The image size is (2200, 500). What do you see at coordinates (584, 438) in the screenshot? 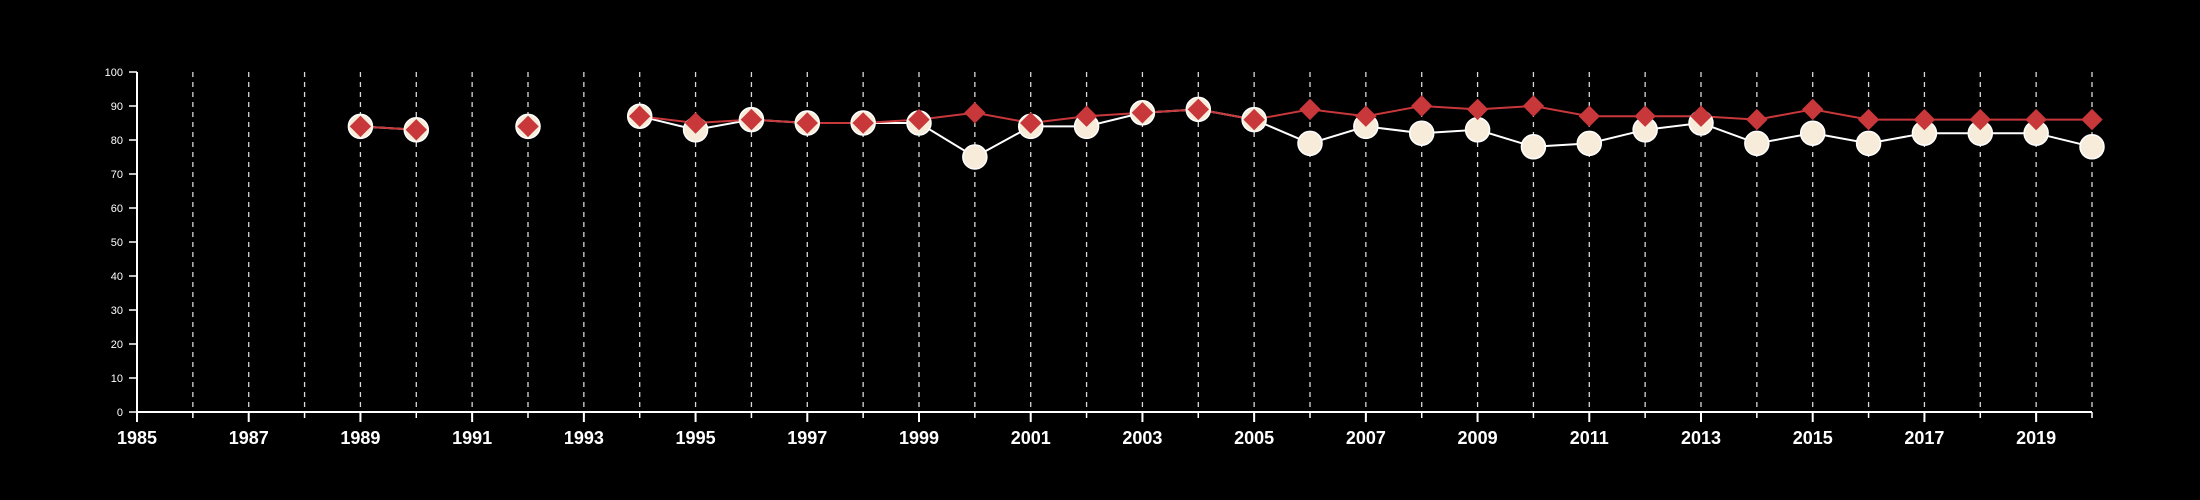
I see `x-tick-label: 1993` at bounding box center [584, 438].